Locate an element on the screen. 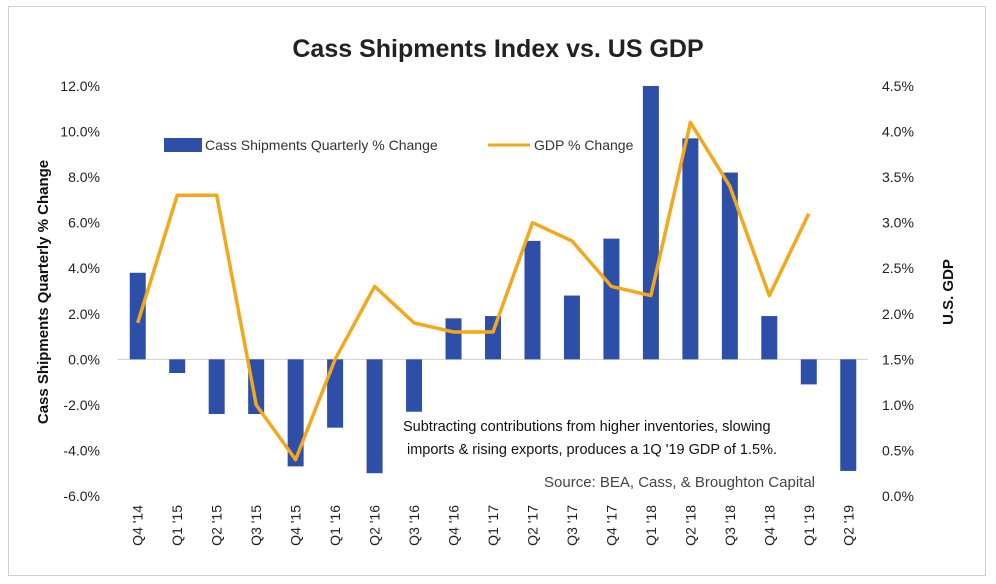  x-tick-label: Q2 '18 is located at coordinates (690, 525).